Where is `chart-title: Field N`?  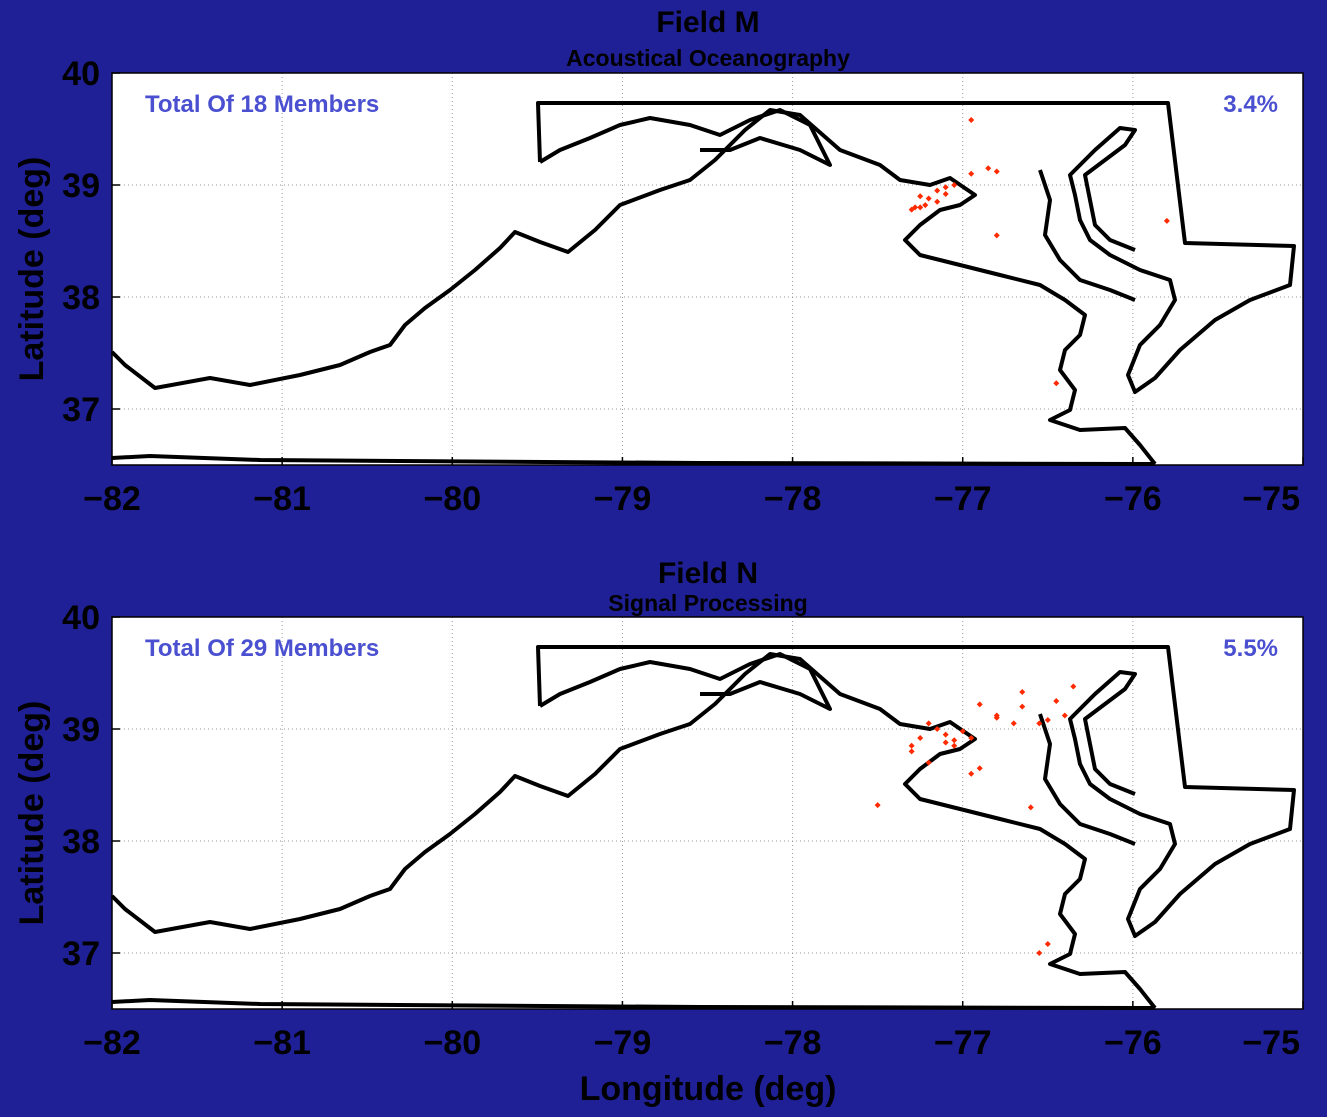
chart-title: Field N is located at coordinates (708, 573).